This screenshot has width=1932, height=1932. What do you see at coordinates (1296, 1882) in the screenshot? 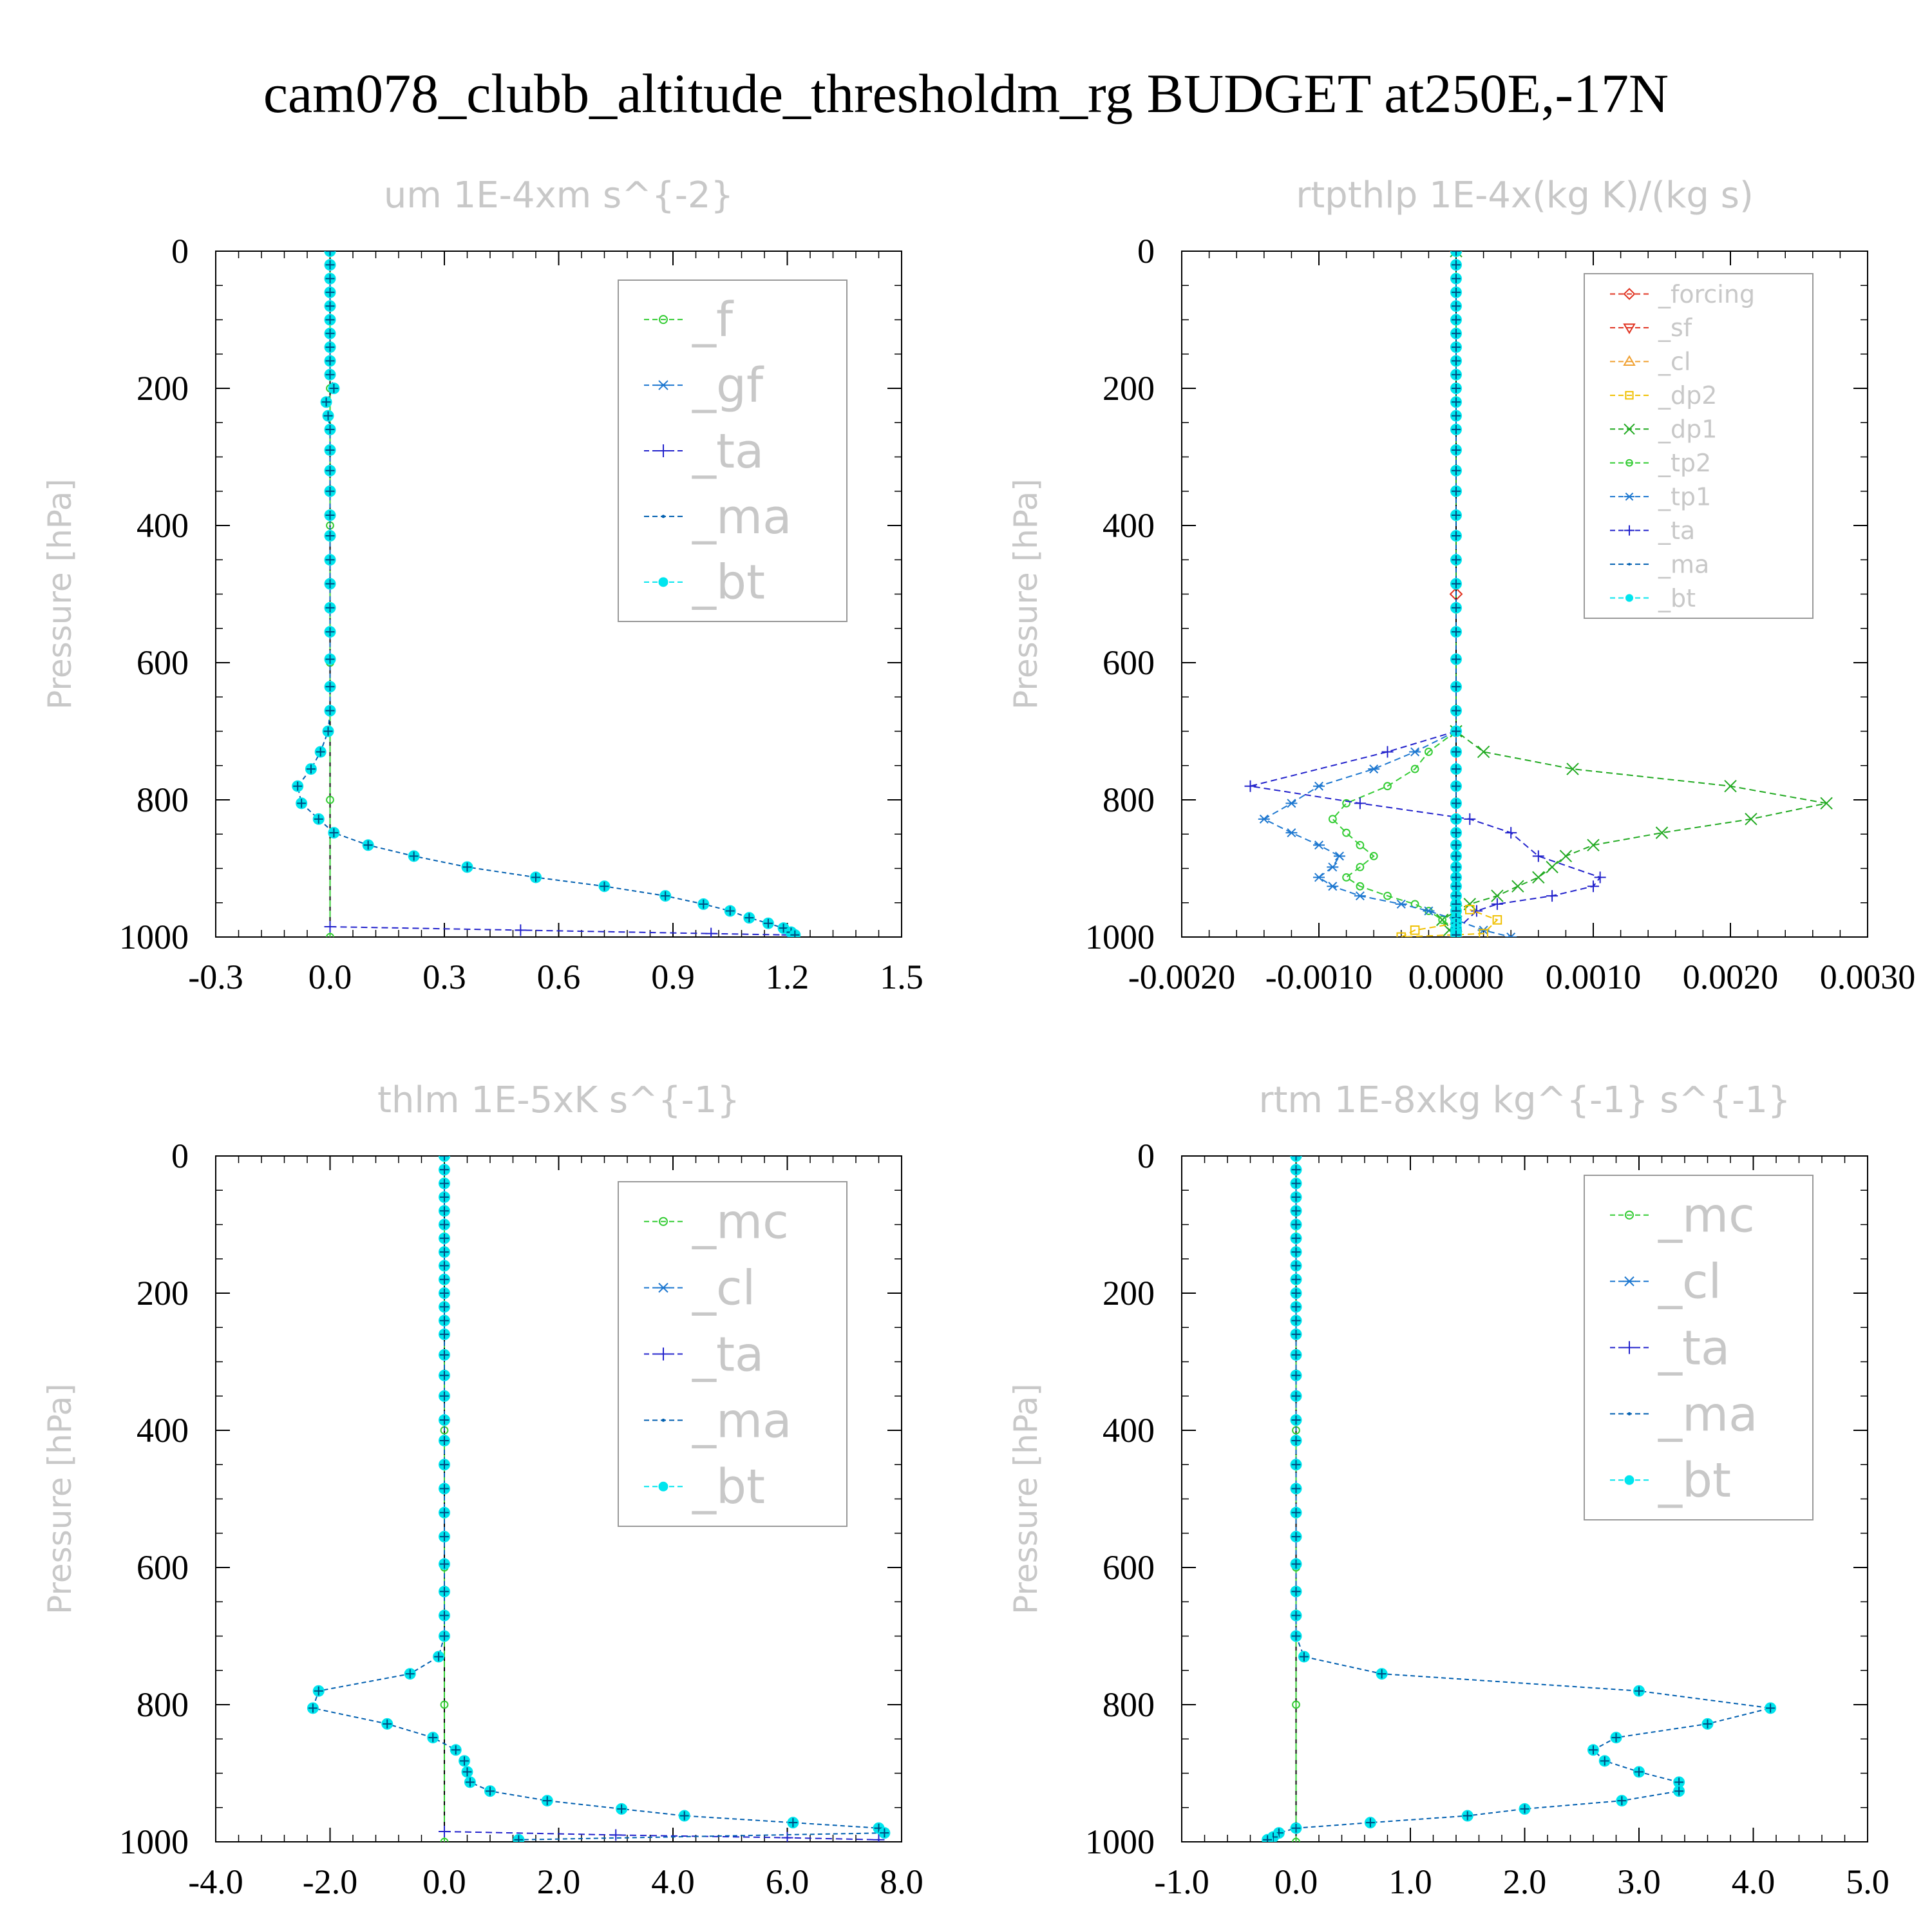
I see `x-tick-label: 0.0` at bounding box center [1296, 1882].